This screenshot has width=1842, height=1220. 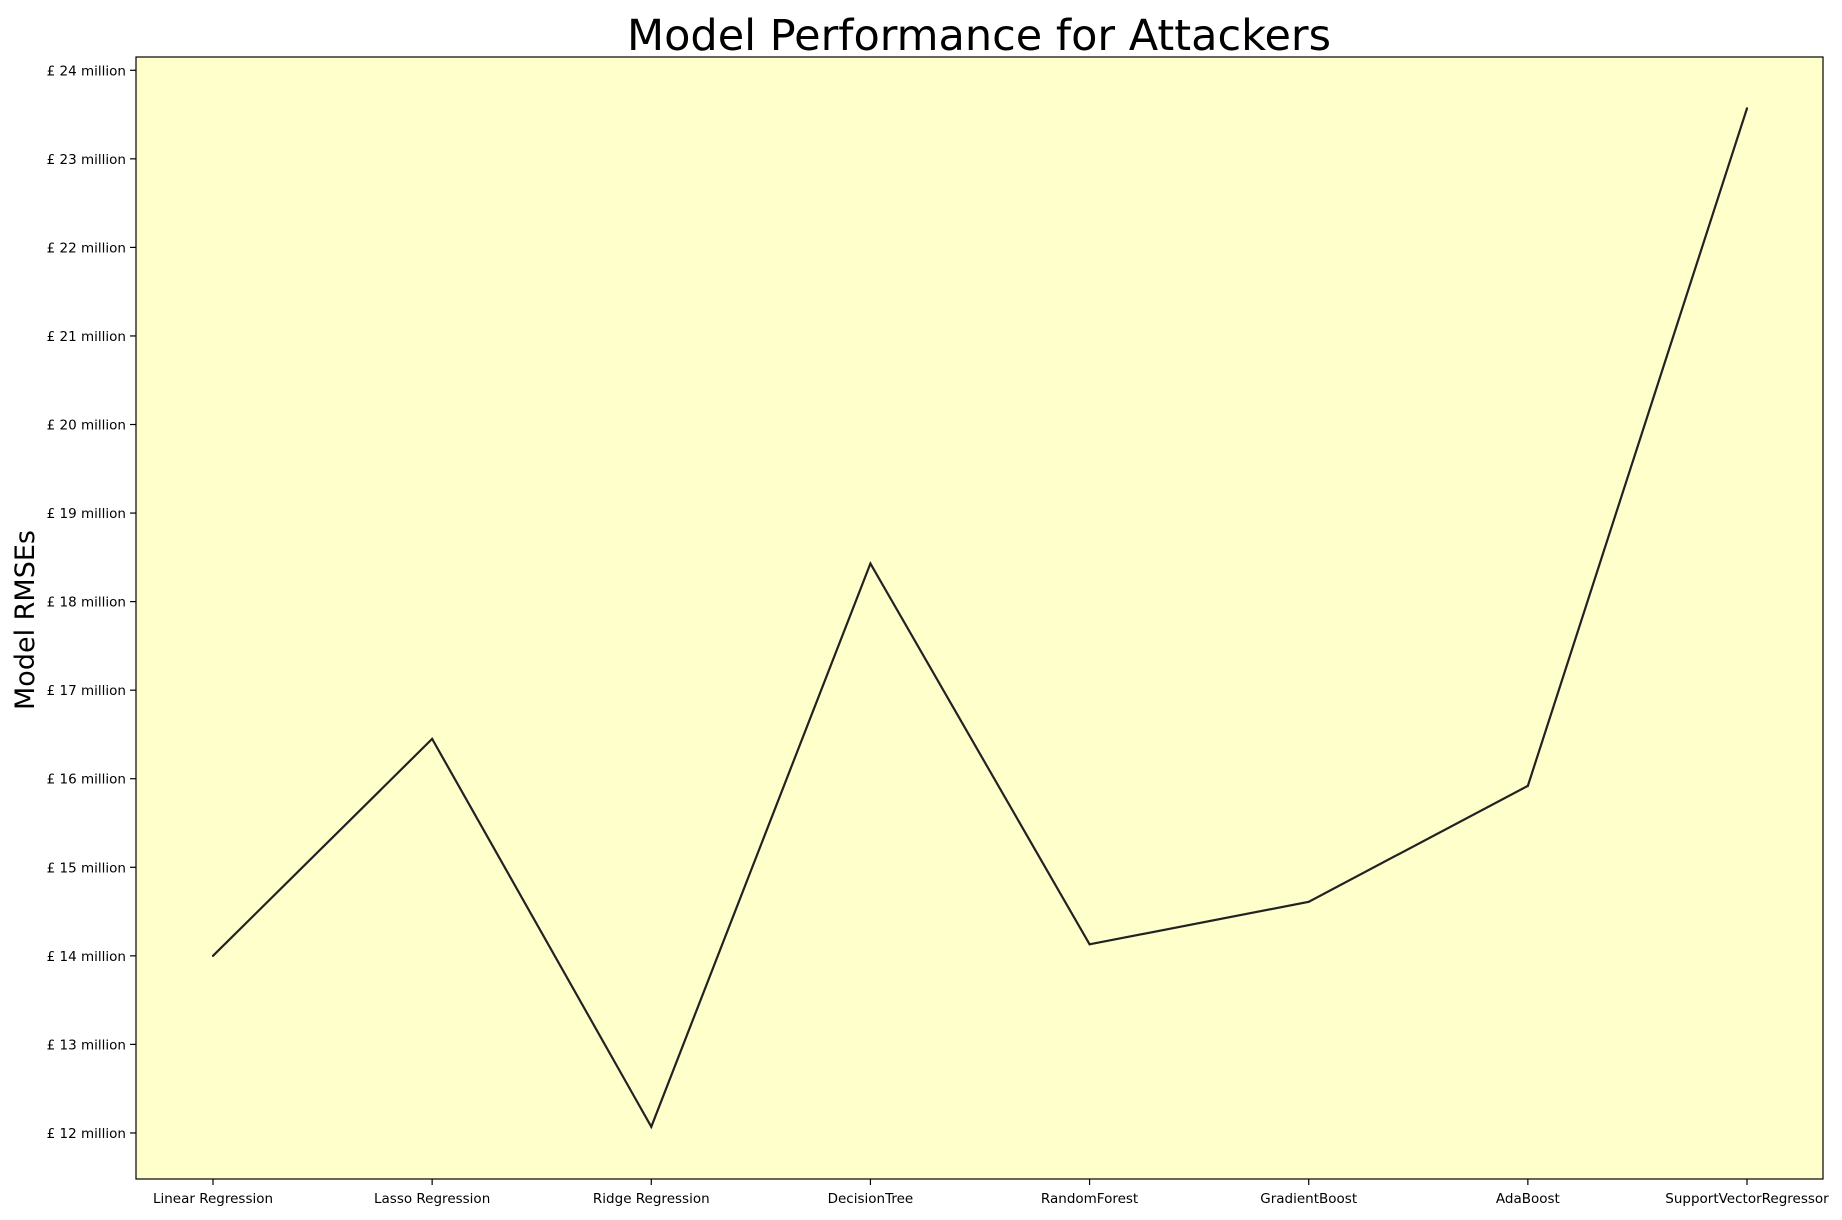 What do you see at coordinates (86, 160) in the screenshot?
I see `y-tick-label: £ 23 million` at bounding box center [86, 160].